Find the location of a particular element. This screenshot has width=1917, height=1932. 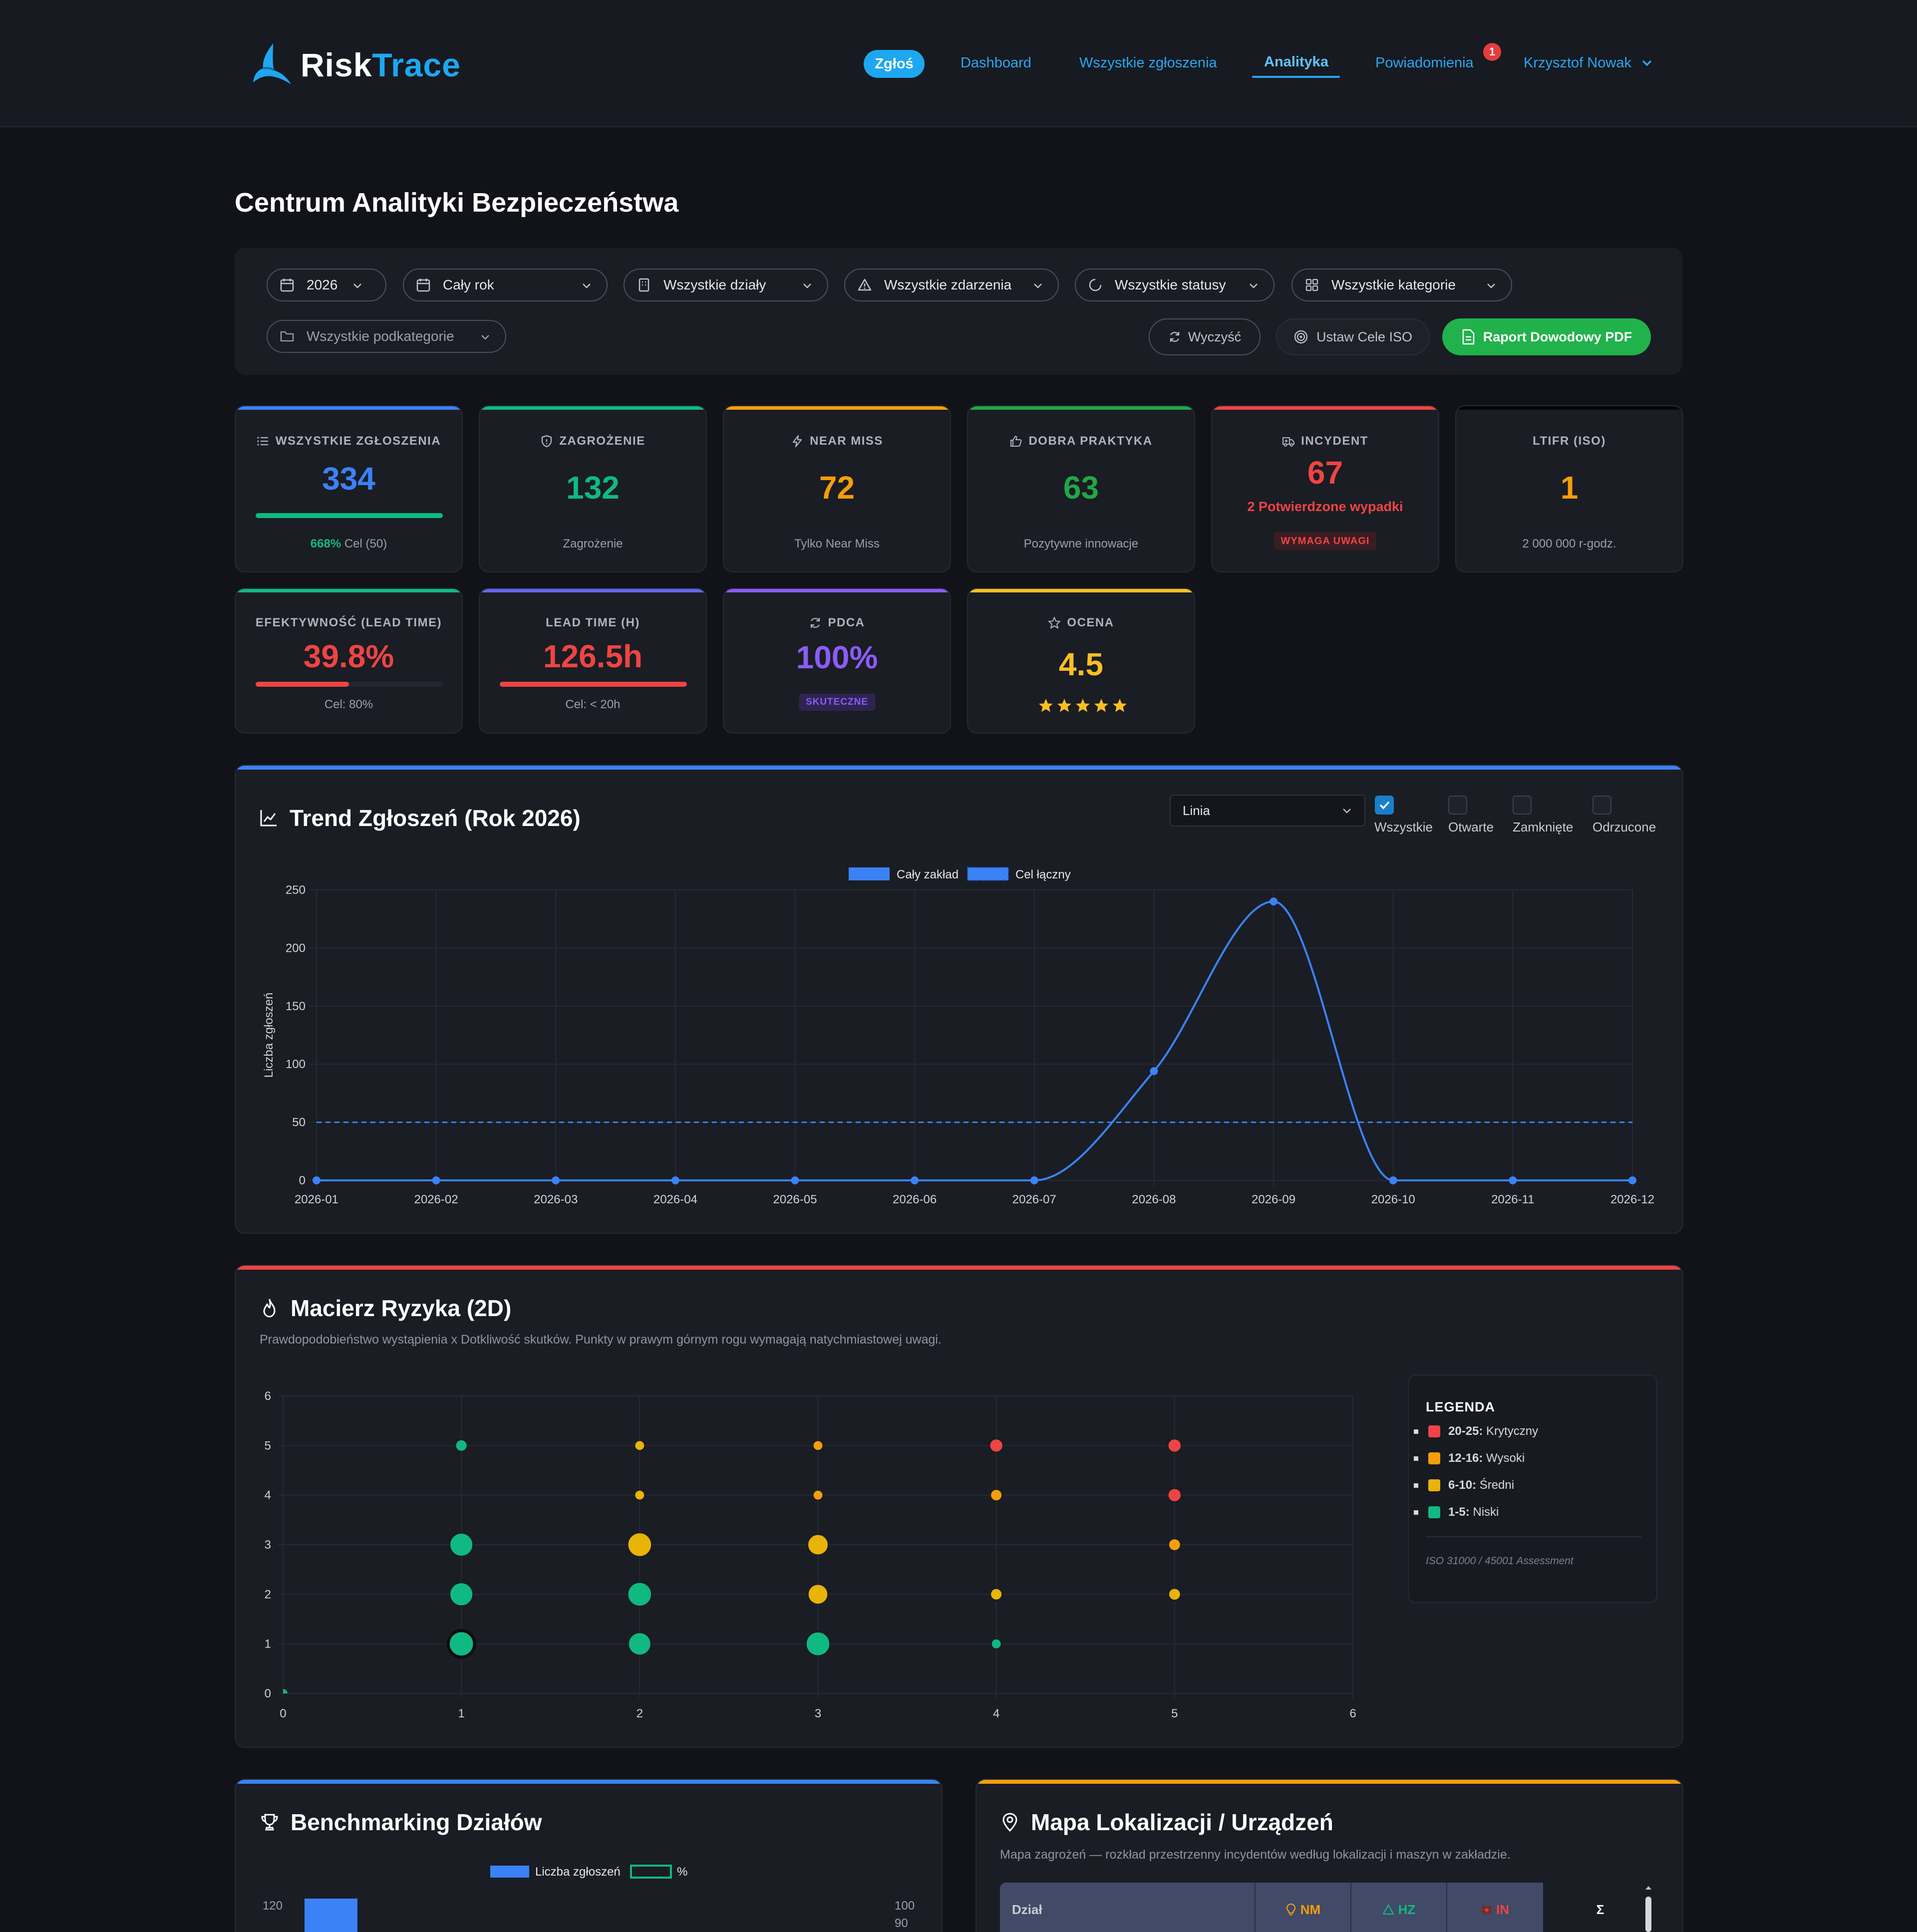

legend-range: 6-10: is located at coordinates (1462, 1485).